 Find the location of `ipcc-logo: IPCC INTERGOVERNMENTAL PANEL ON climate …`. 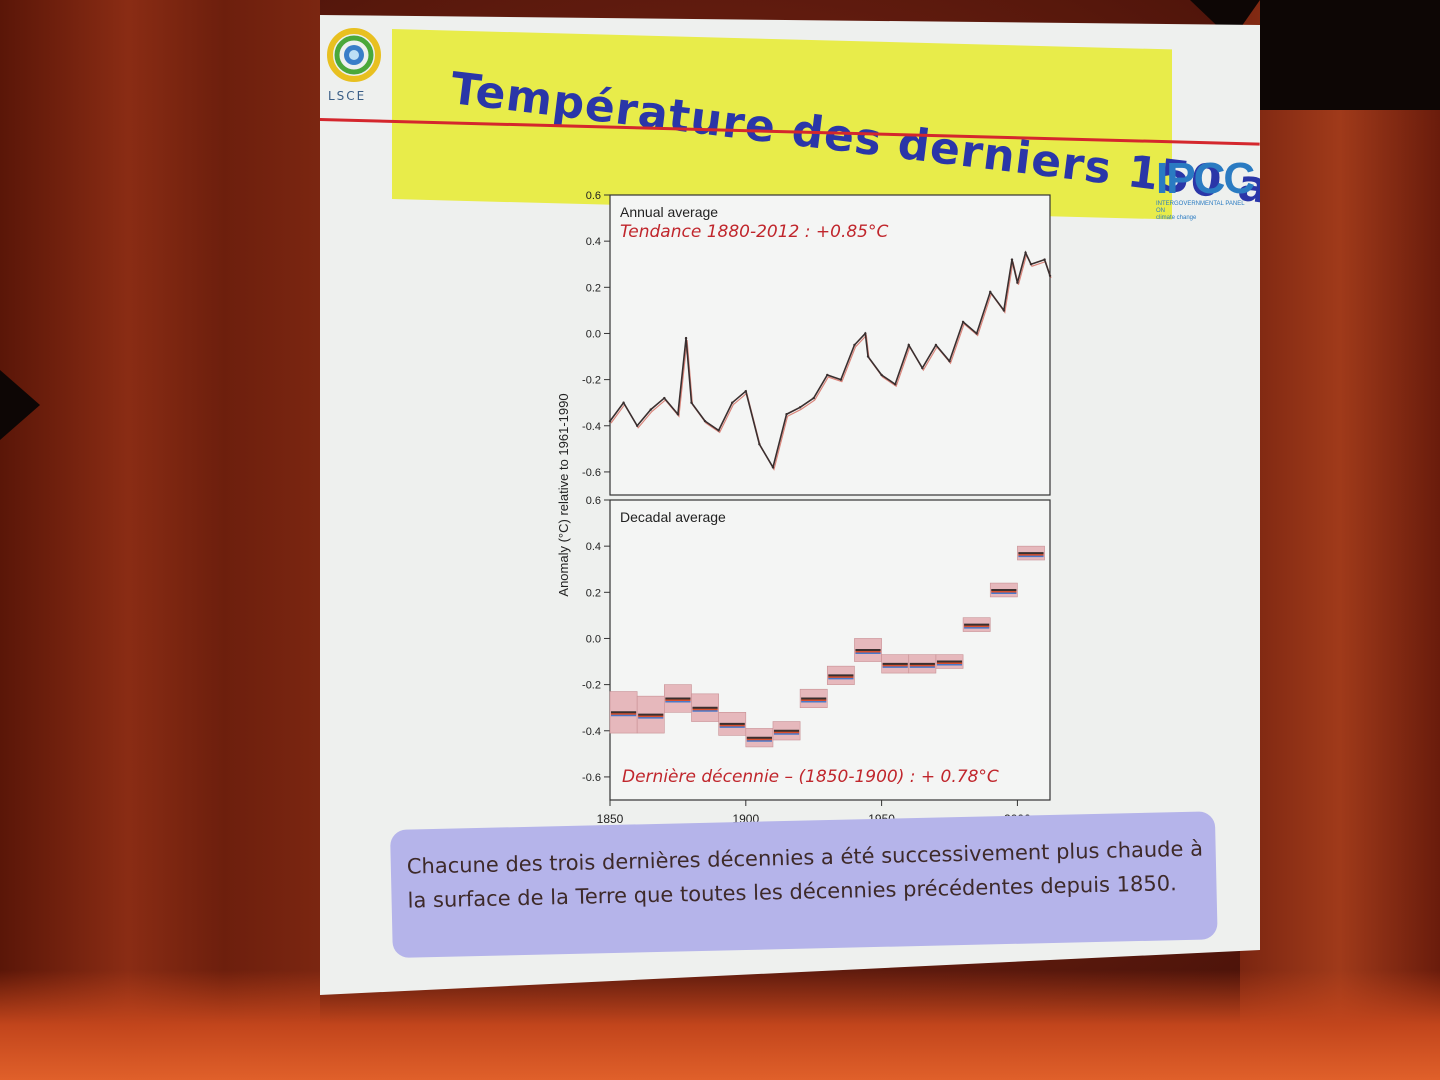

ipcc-logo: IPCC INTERGOVERNMENTAL PANEL ON climate … is located at coordinates (1205, 194).